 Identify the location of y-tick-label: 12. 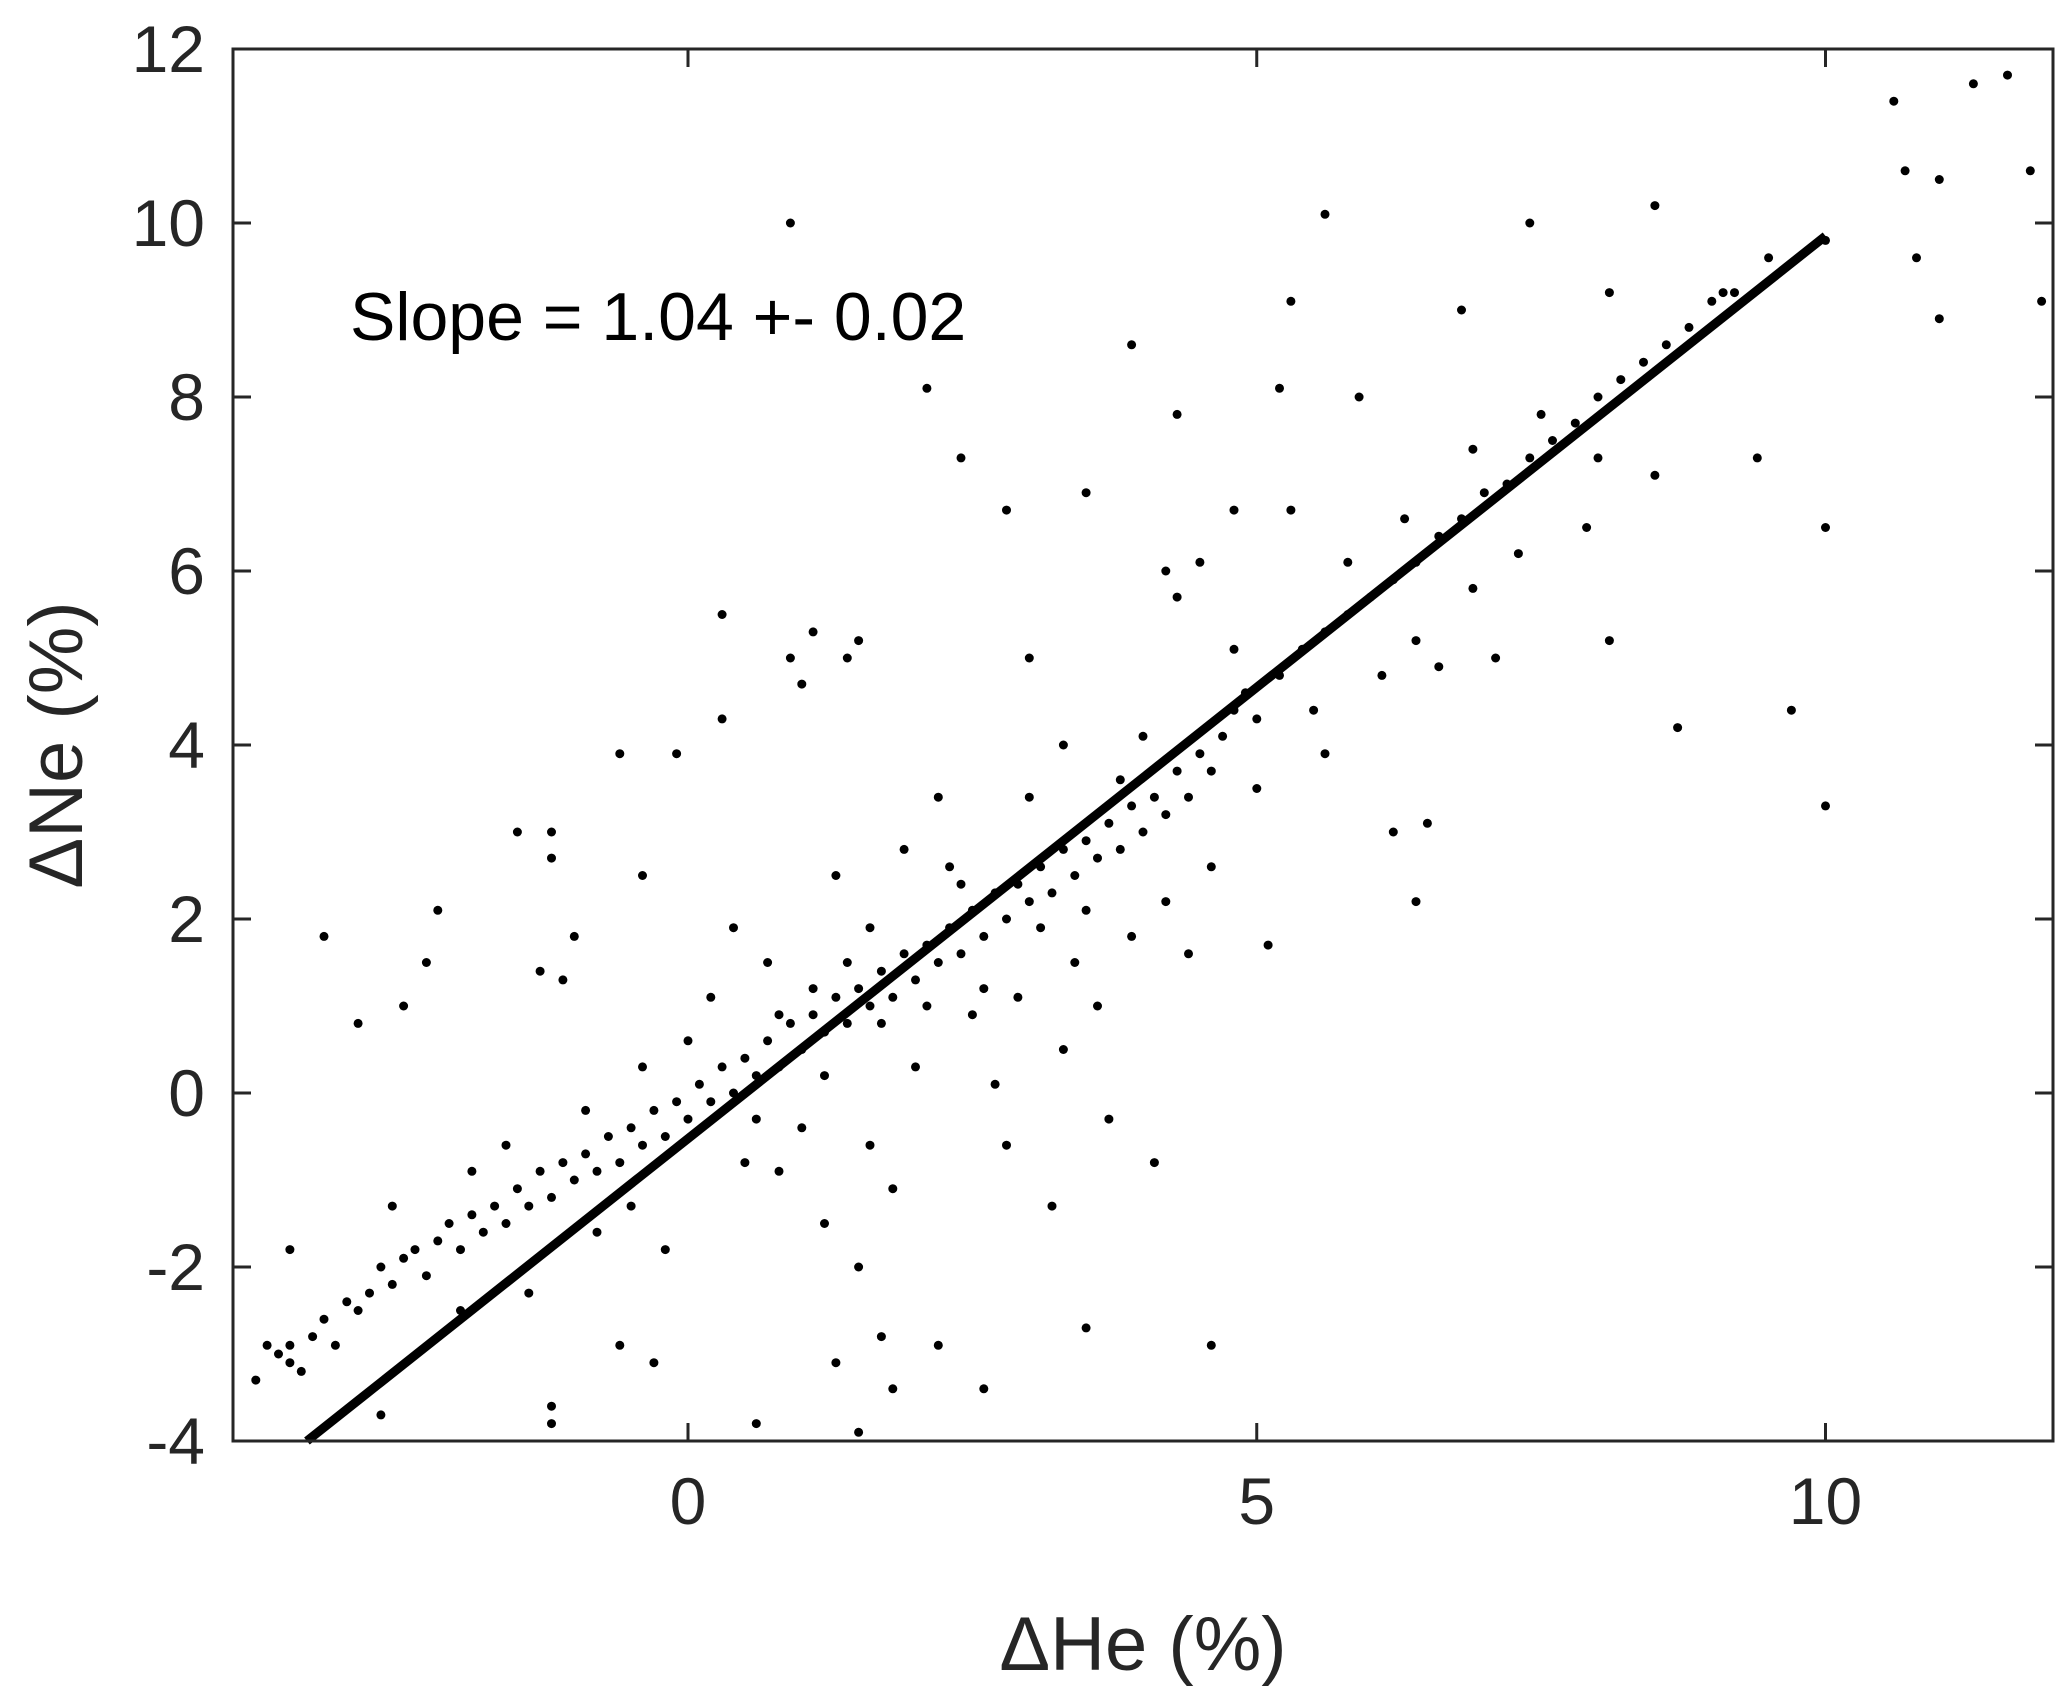
(168, 49).